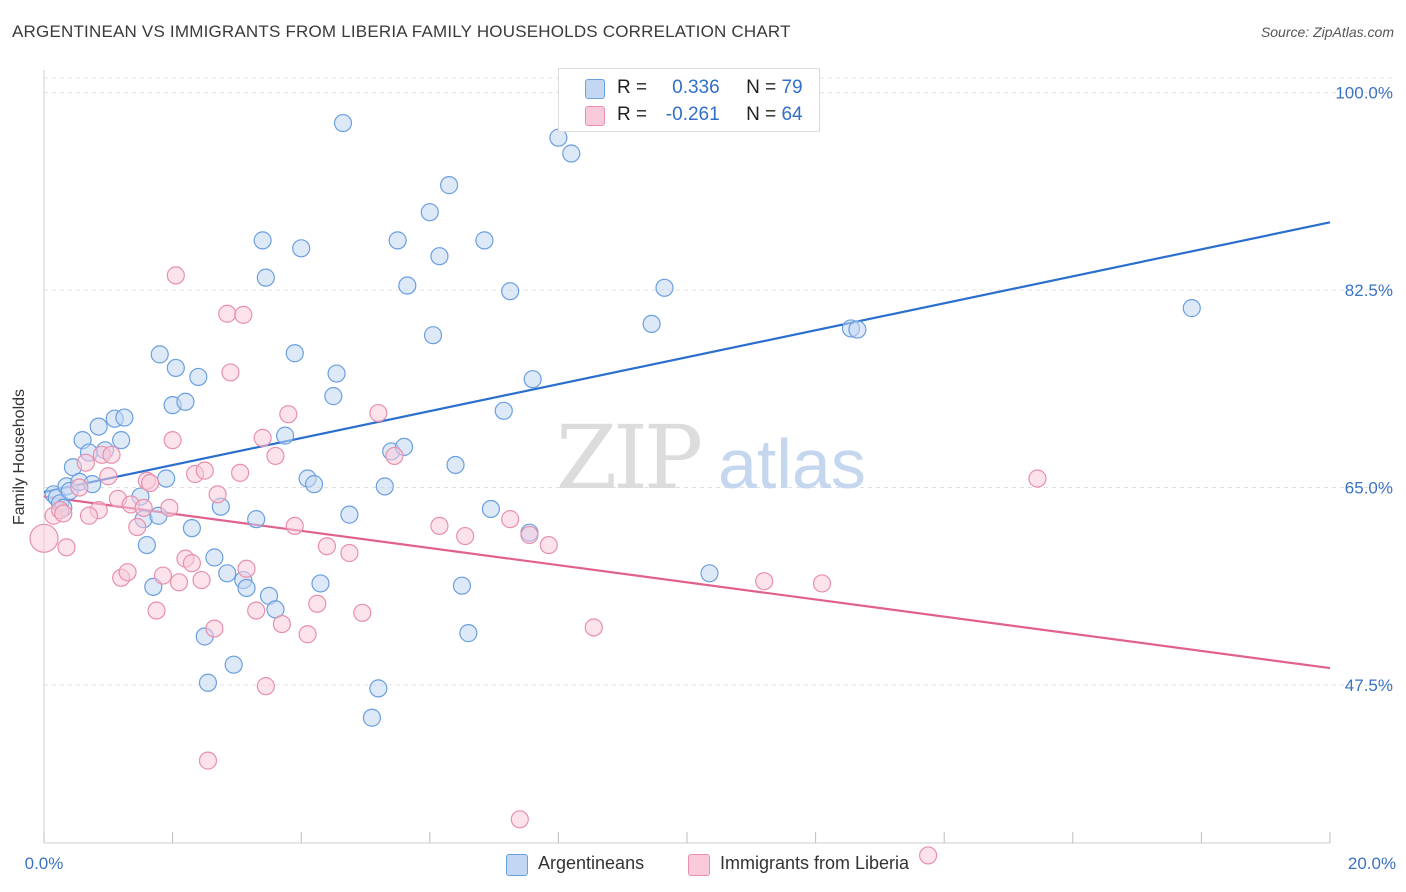  What do you see at coordinates (815, 863) in the screenshot?
I see `legend-label-liberia: Immigrants from Liberia` at bounding box center [815, 863].